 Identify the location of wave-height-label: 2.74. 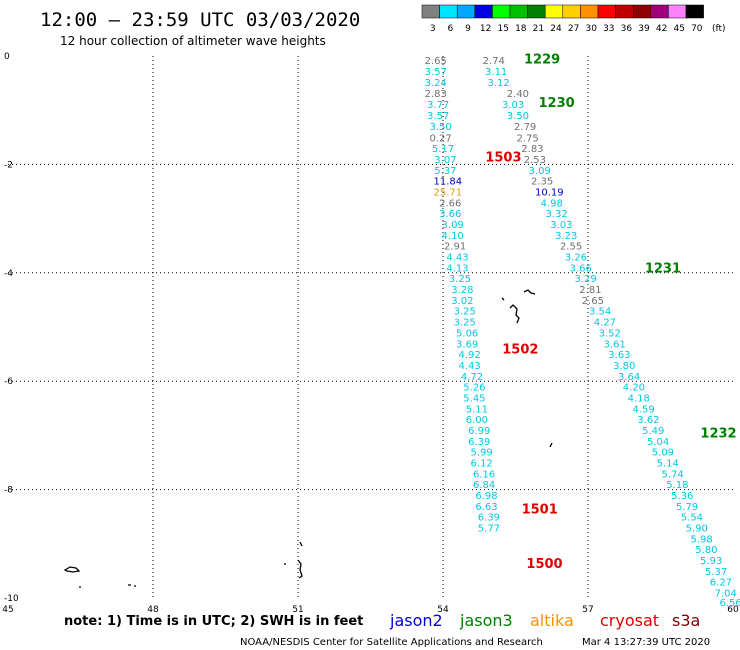
(494, 61).